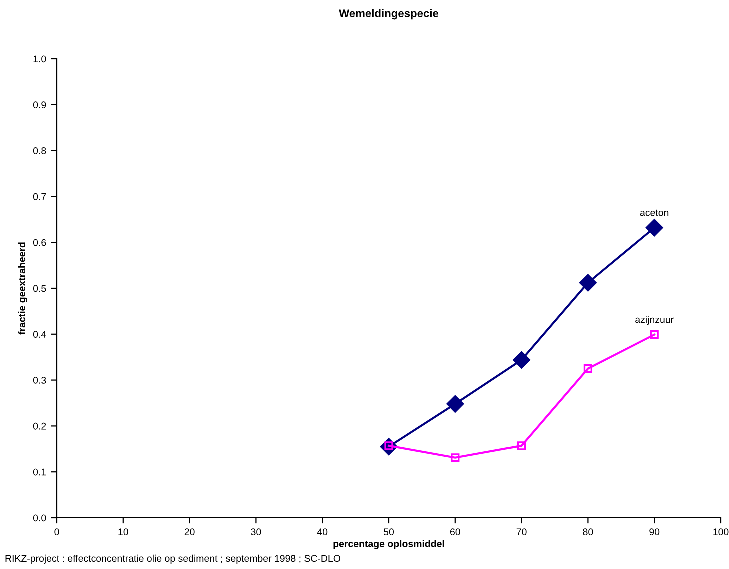 Image resolution: width=729 pixels, height=569 pixels. I want to click on y-tick-label: 0.0, so click(39, 518).